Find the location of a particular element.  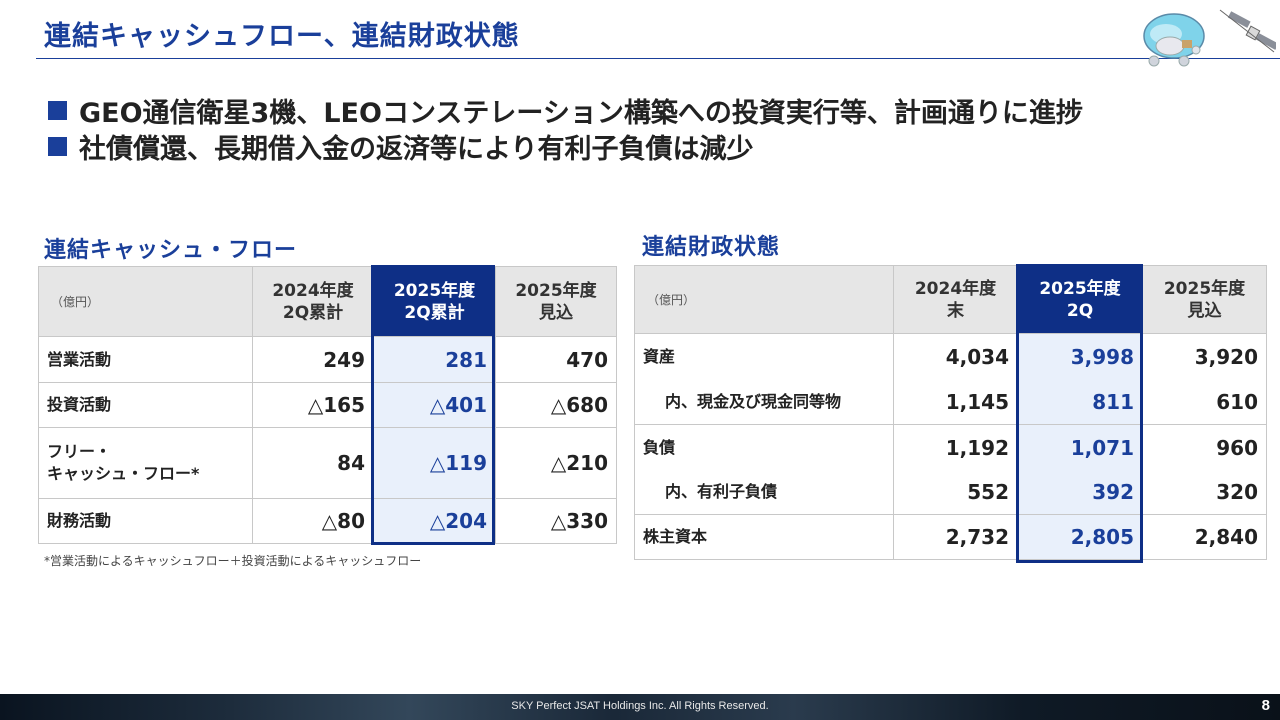

table-row: 内、有利子負債 552 392 320 is located at coordinates (950, 492).